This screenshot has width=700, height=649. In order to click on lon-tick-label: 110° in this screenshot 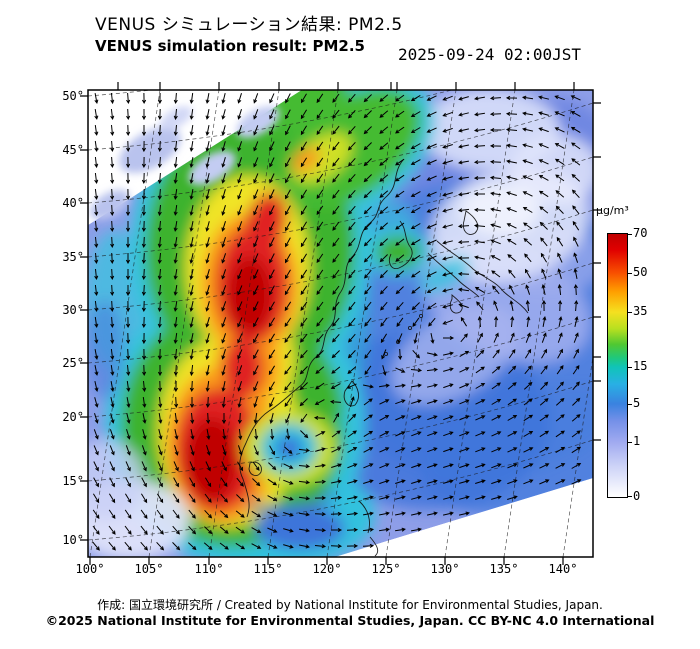, I will do `click(209, 569)`.